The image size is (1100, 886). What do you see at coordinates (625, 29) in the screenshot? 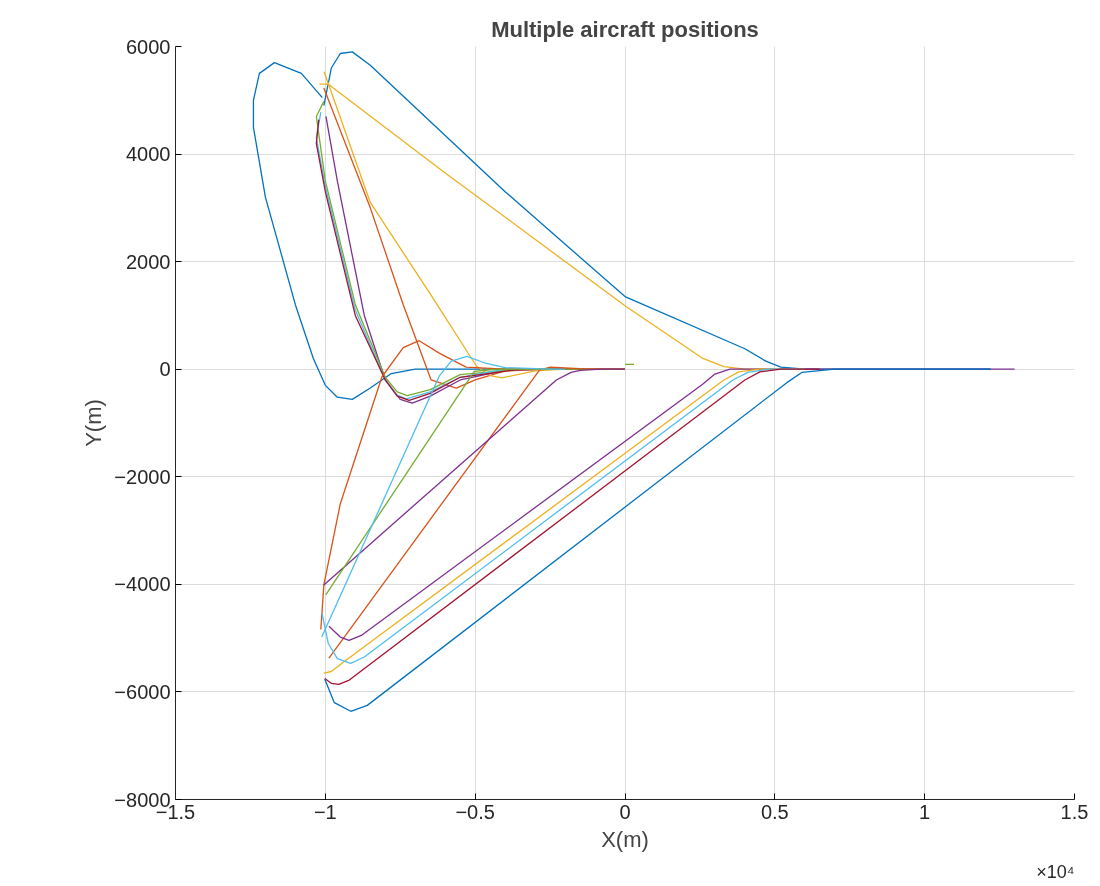
I see `chart-title: Multiple aircraft positions` at bounding box center [625, 29].